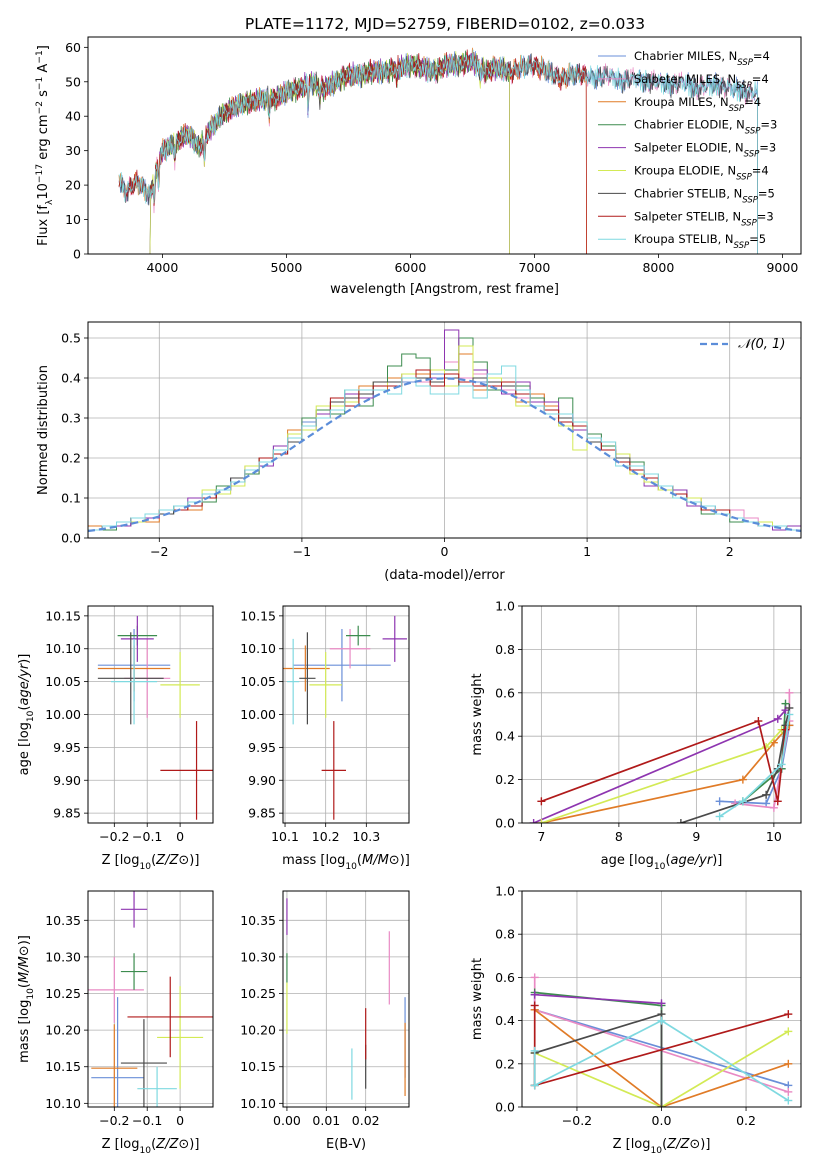 This screenshot has width=819, height=1170. What do you see at coordinates (704, 195) in the screenshot?
I see `legend-label: Chabrier STELIB, NSSP=5` at bounding box center [704, 195].